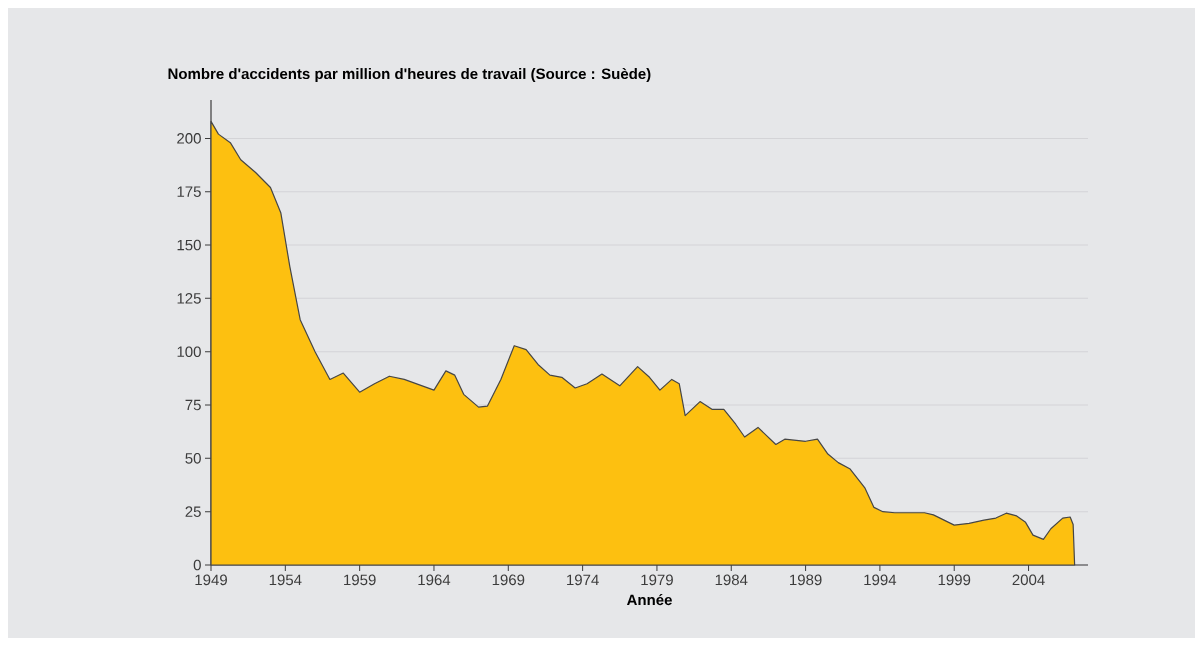 This screenshot has height=646, width=1203. Describe the element at coordinates (657, 580) in the screenshot. I see `x-tick-label: 1979` at that location.